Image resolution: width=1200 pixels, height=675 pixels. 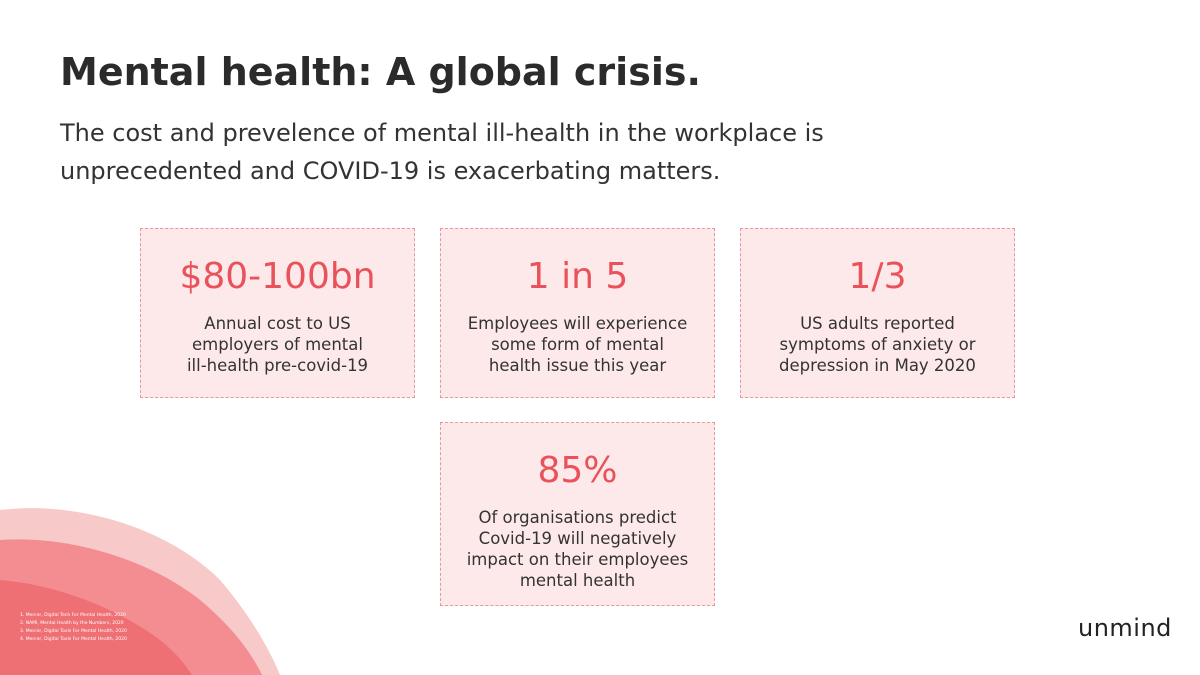 I want to click on description-line: US adults reported, so click(x=877, y=323).